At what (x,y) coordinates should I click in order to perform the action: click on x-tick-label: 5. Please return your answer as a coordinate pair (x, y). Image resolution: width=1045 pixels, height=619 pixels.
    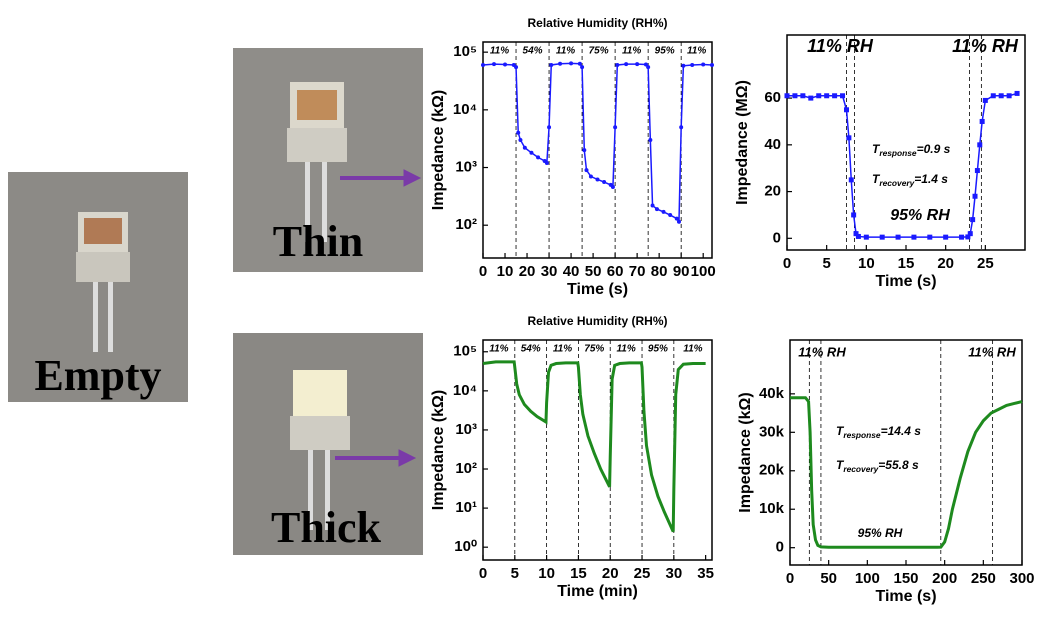
    Looking at the image, I should click on (826, 263).